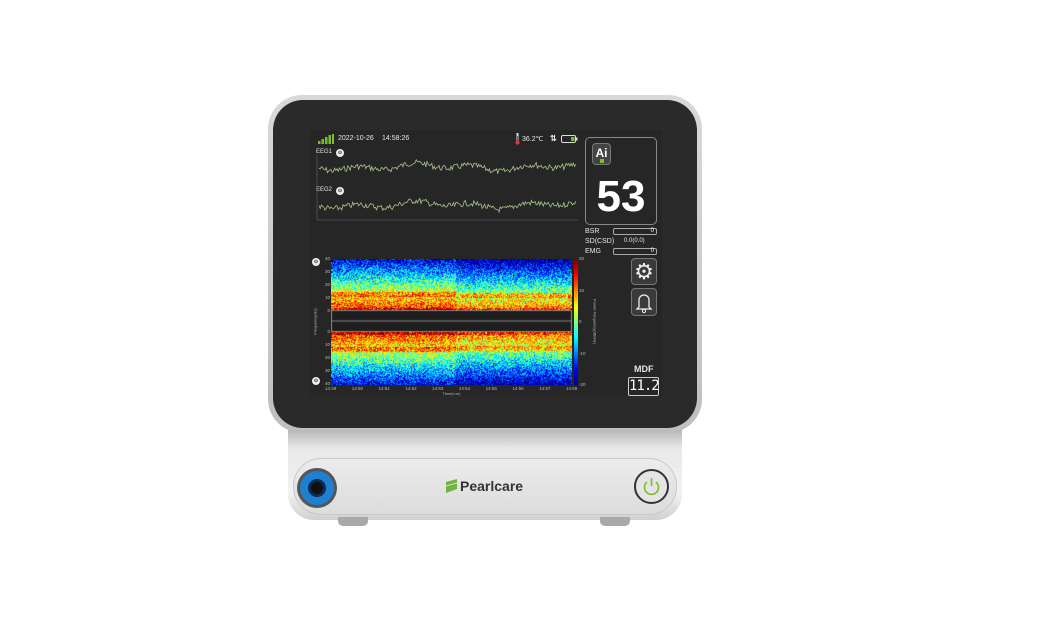  I want to click on gear-icon: ⚙, so click(644, 271).